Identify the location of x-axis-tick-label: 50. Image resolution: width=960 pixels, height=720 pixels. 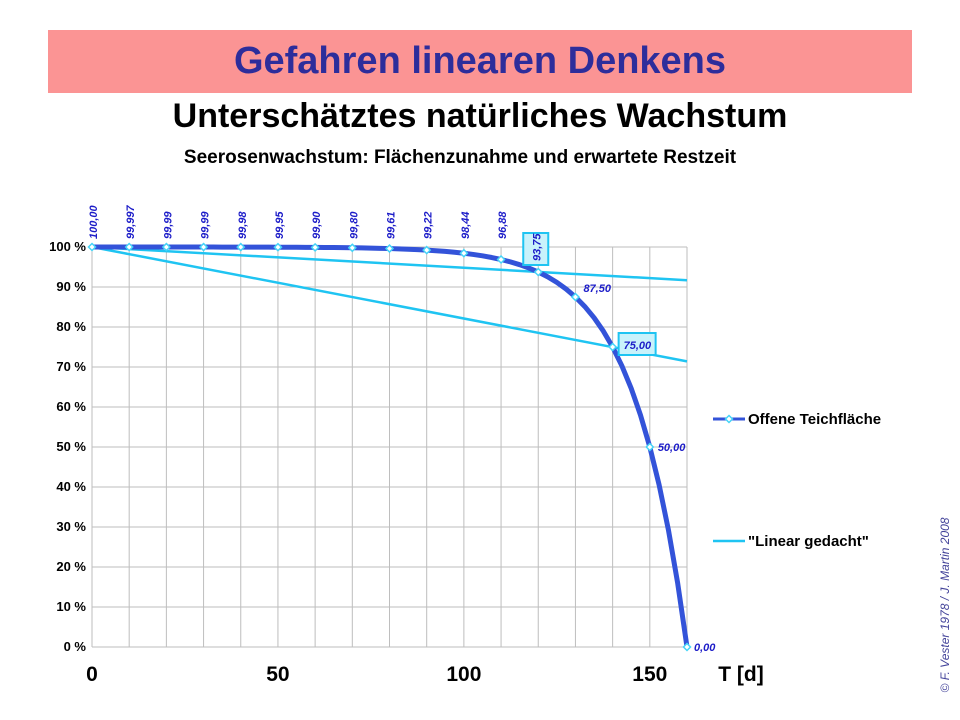
(278, 674).